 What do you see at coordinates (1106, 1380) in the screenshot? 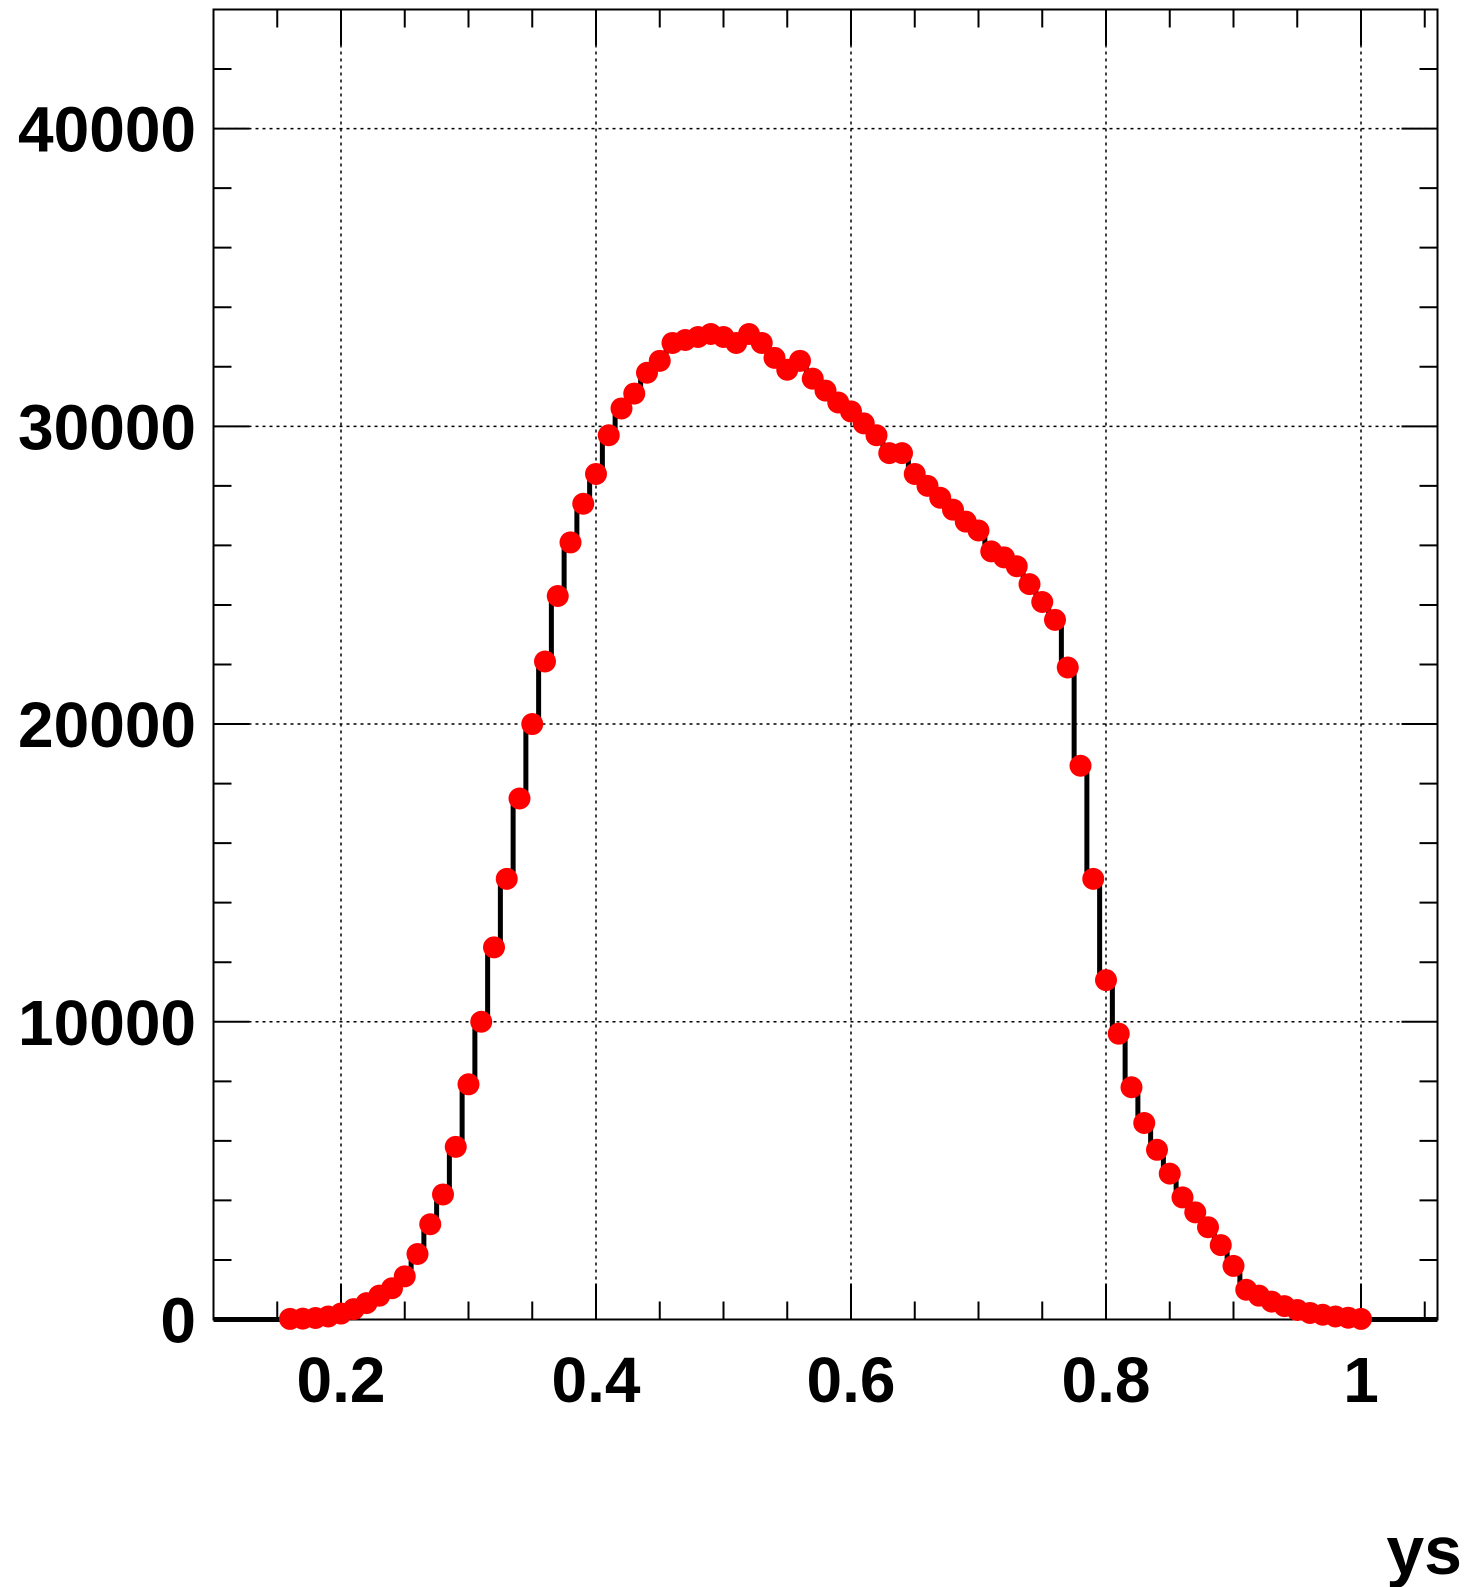
I see `x-tick-label: 0.8` at bounding box center [1106, 1380].